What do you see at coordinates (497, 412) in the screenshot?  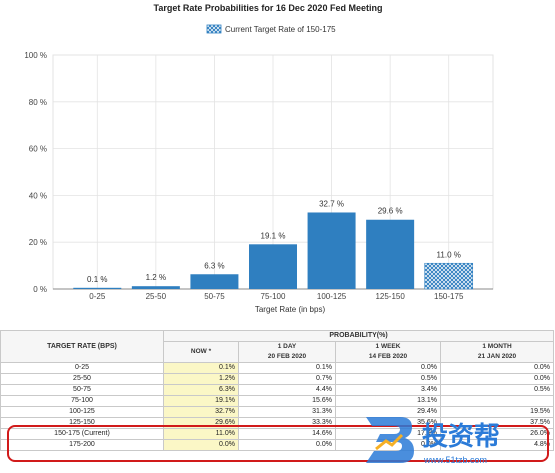 I see `cell-m1: 19.5%` at bounding box center [497, 412].